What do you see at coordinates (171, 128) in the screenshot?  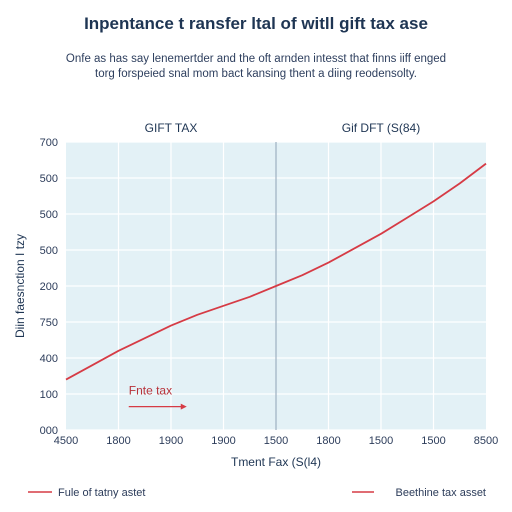 I see `segment-label-left: GIFT TAX` at bounding box center [171, 128].